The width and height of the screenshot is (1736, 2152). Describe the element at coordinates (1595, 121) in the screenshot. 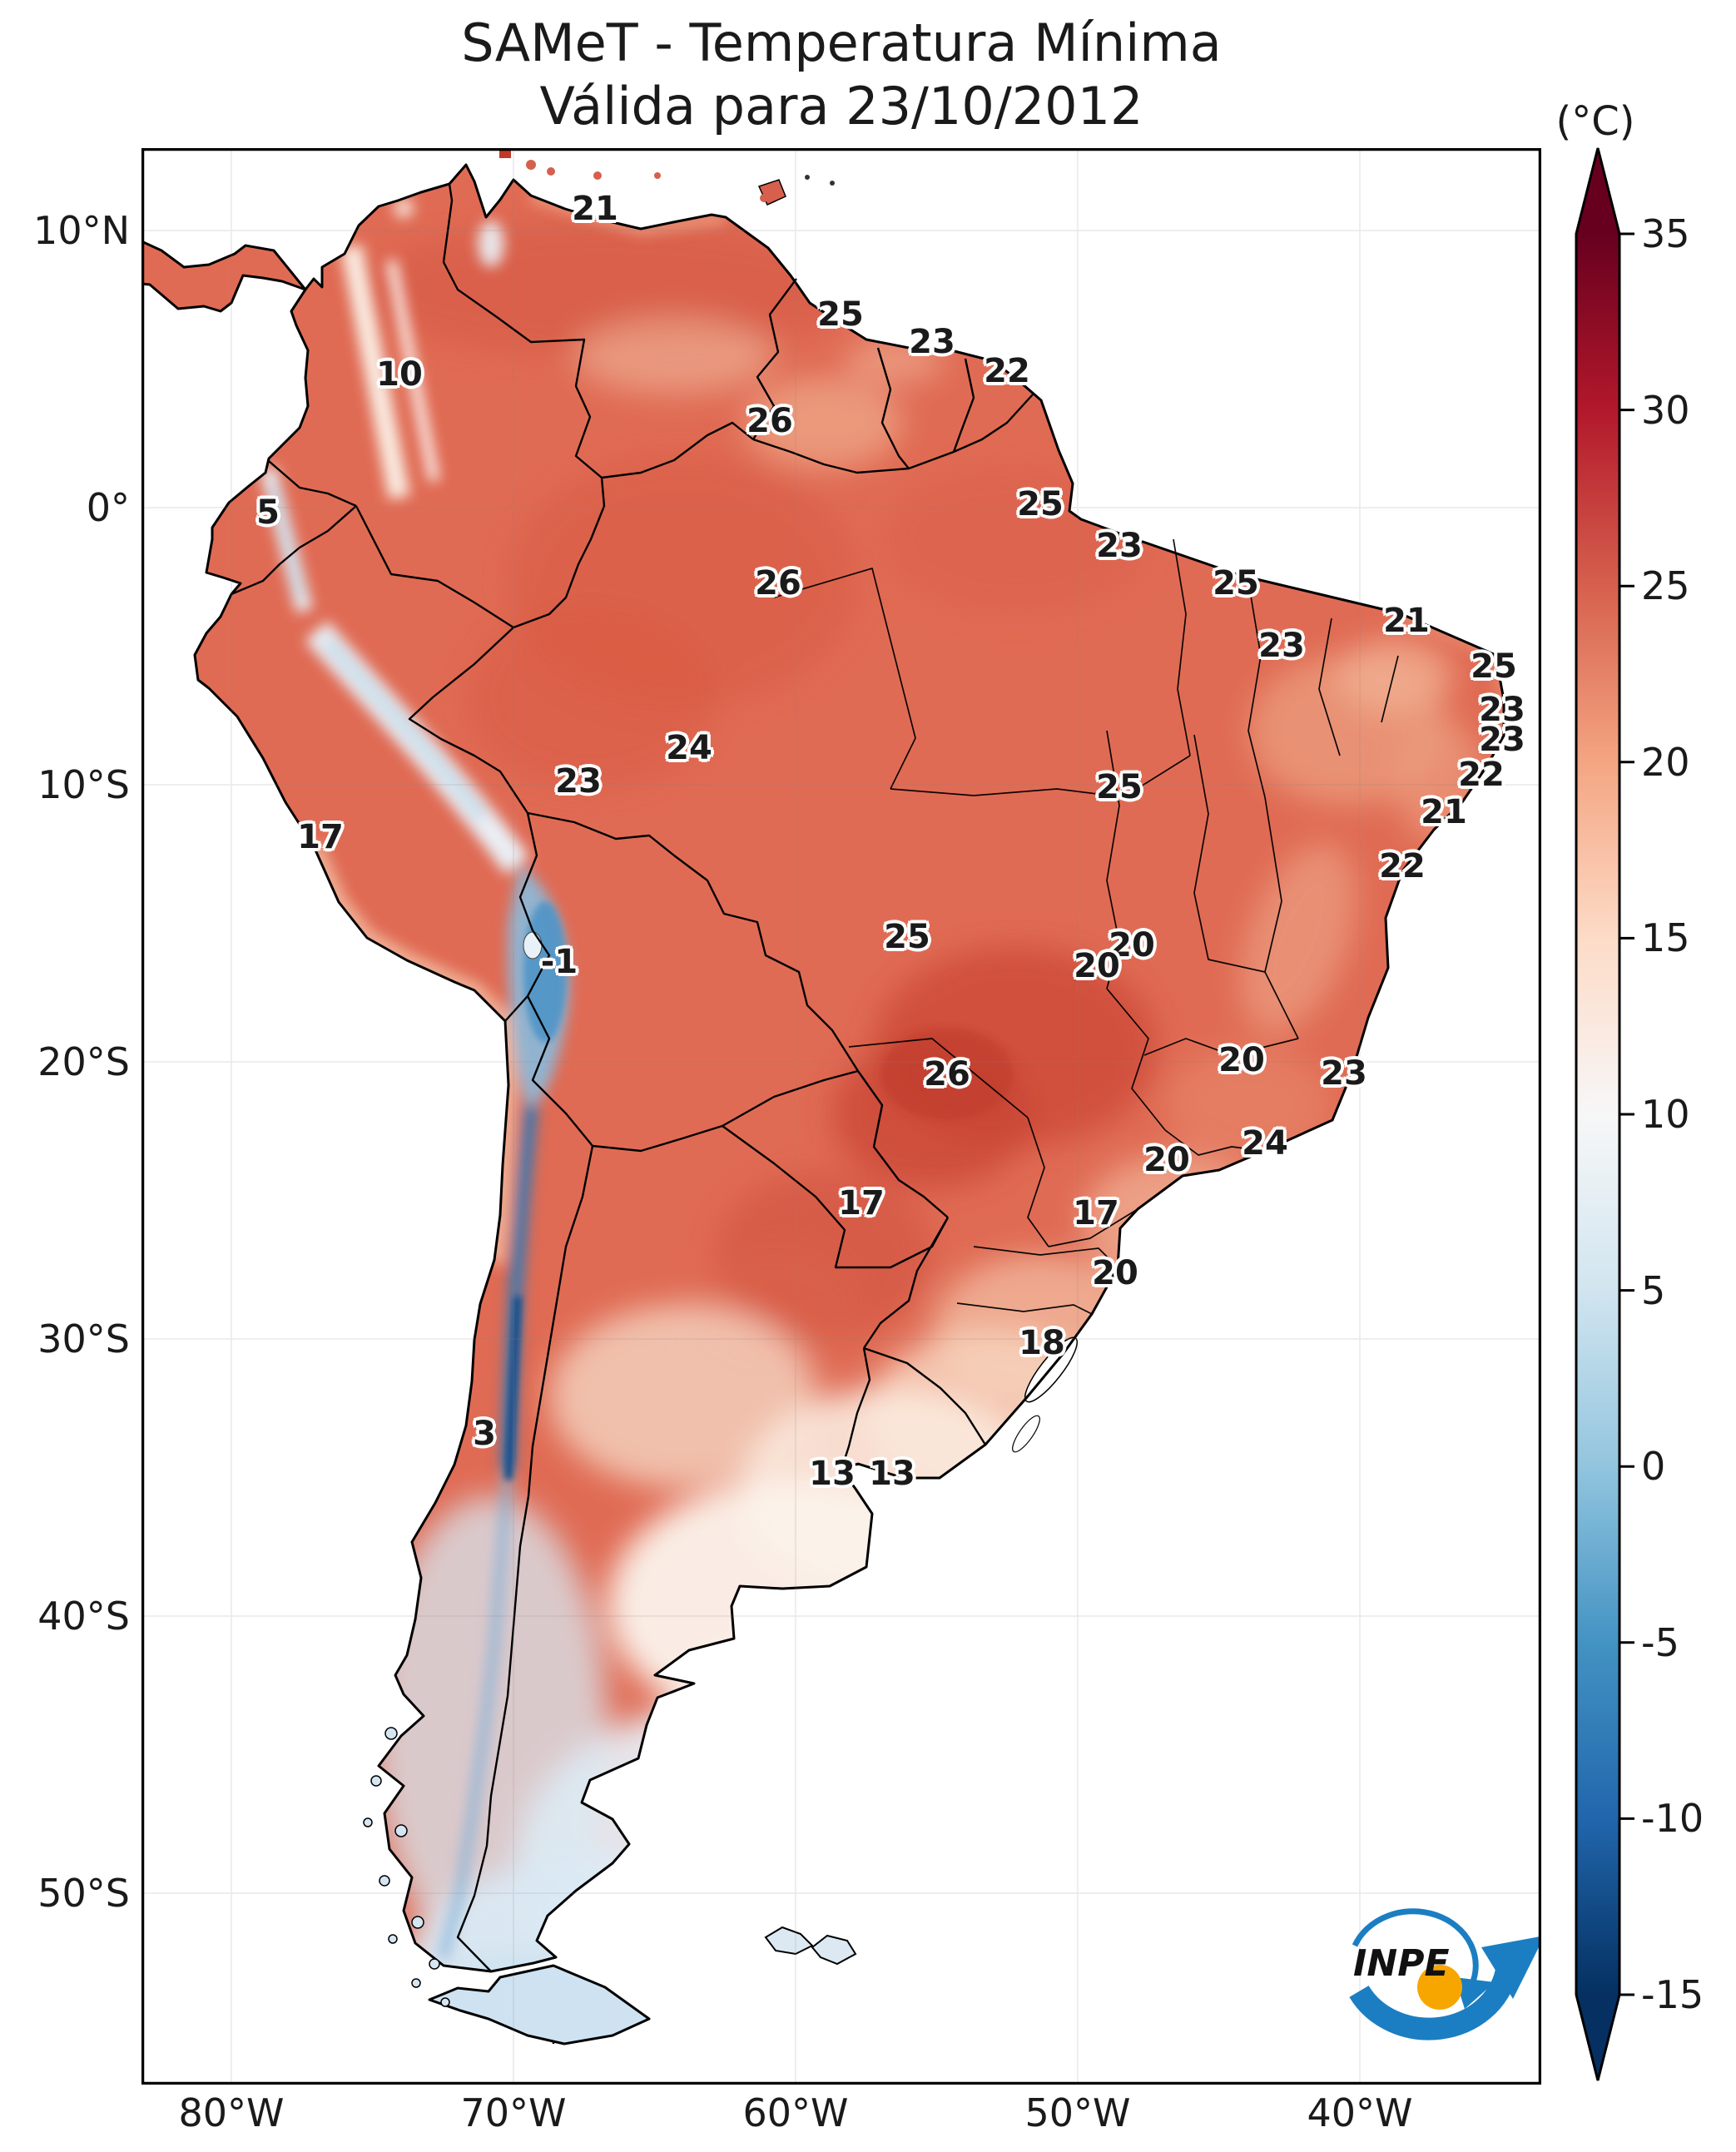

I see `colorbar-unit-label: (°C)` at that location.